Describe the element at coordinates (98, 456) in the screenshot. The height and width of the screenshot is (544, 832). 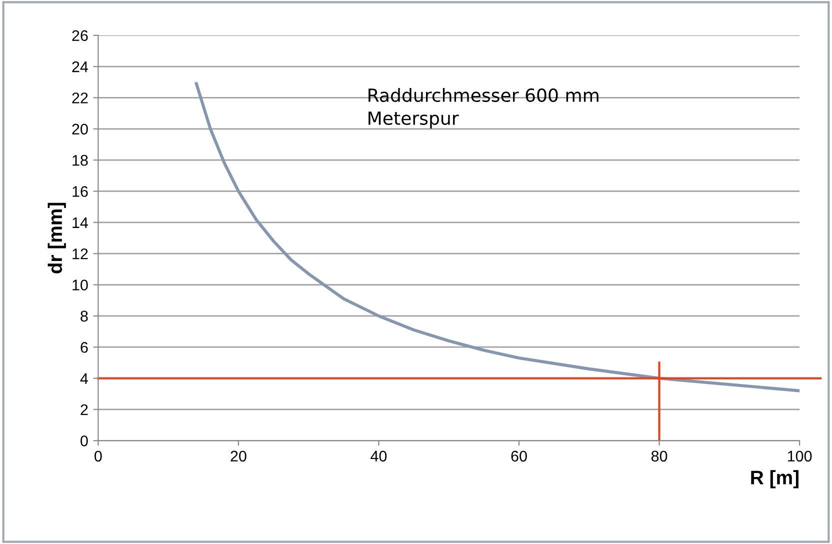
I see `x-tick-label: 0` at that location.